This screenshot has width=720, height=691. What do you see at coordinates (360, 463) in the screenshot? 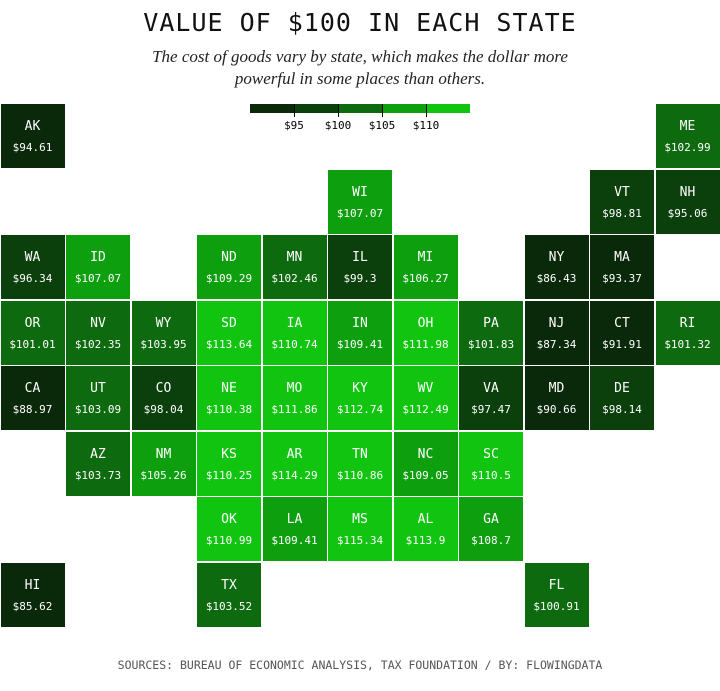
I see `state-tile: TN $110.86` at bounding box center [360, 463].